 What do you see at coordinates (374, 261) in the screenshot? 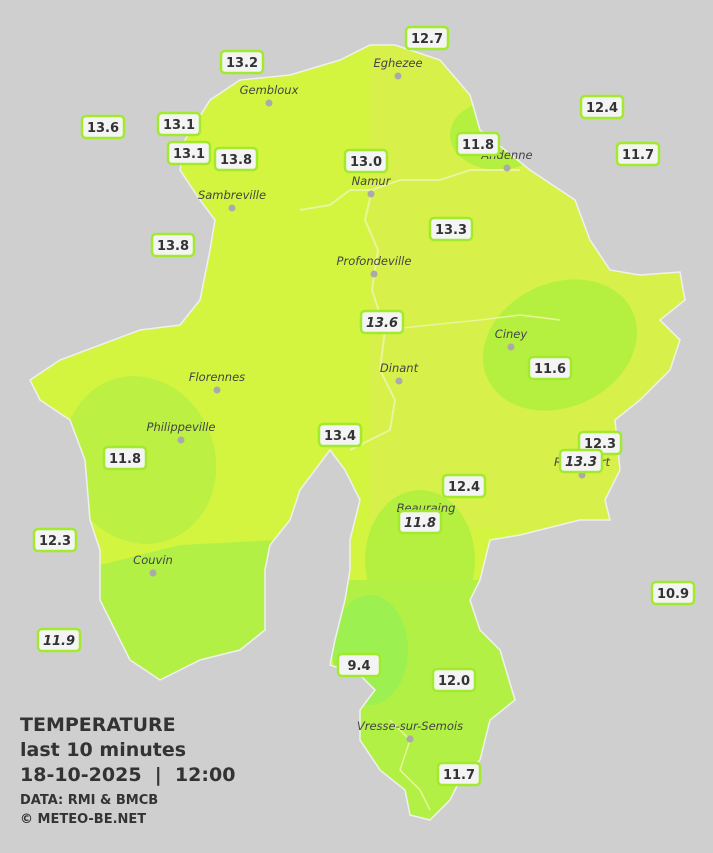
I see `city-name: Profondeville` at bounding box center [374, 261].